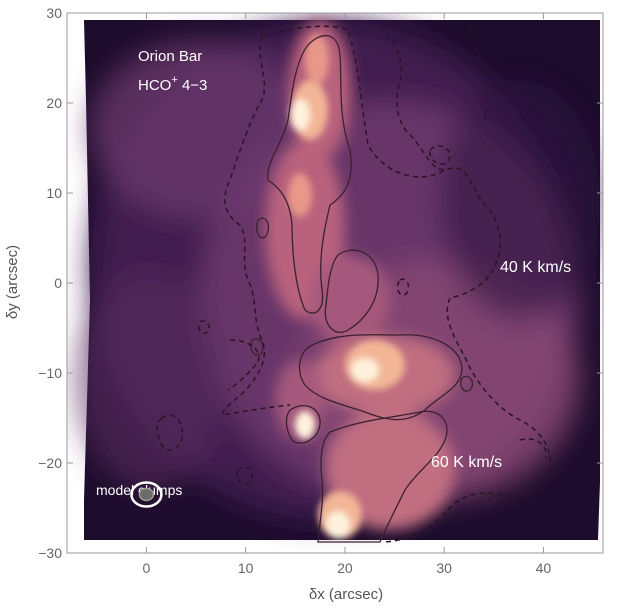  What do you see at coordinates (50, 463) in the screenshot?
I see `y-tick-label: −20` at bounding box center [50, 463].